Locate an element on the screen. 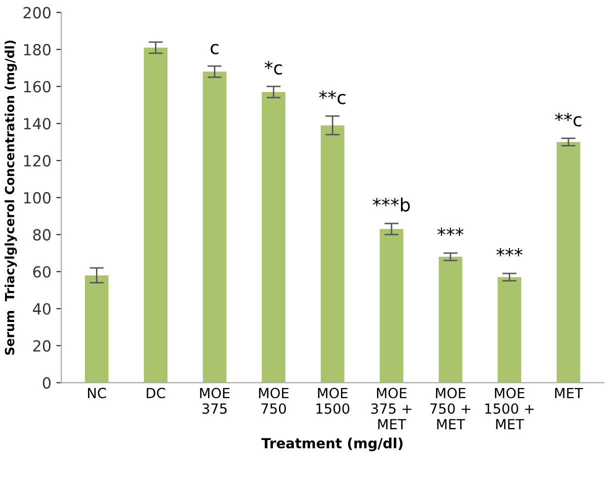 This screenshot has height=497, width=613. y-axis-title: Serum Triacylglycerol Concentration (mg/dl) is located at coordinates (10, 197).